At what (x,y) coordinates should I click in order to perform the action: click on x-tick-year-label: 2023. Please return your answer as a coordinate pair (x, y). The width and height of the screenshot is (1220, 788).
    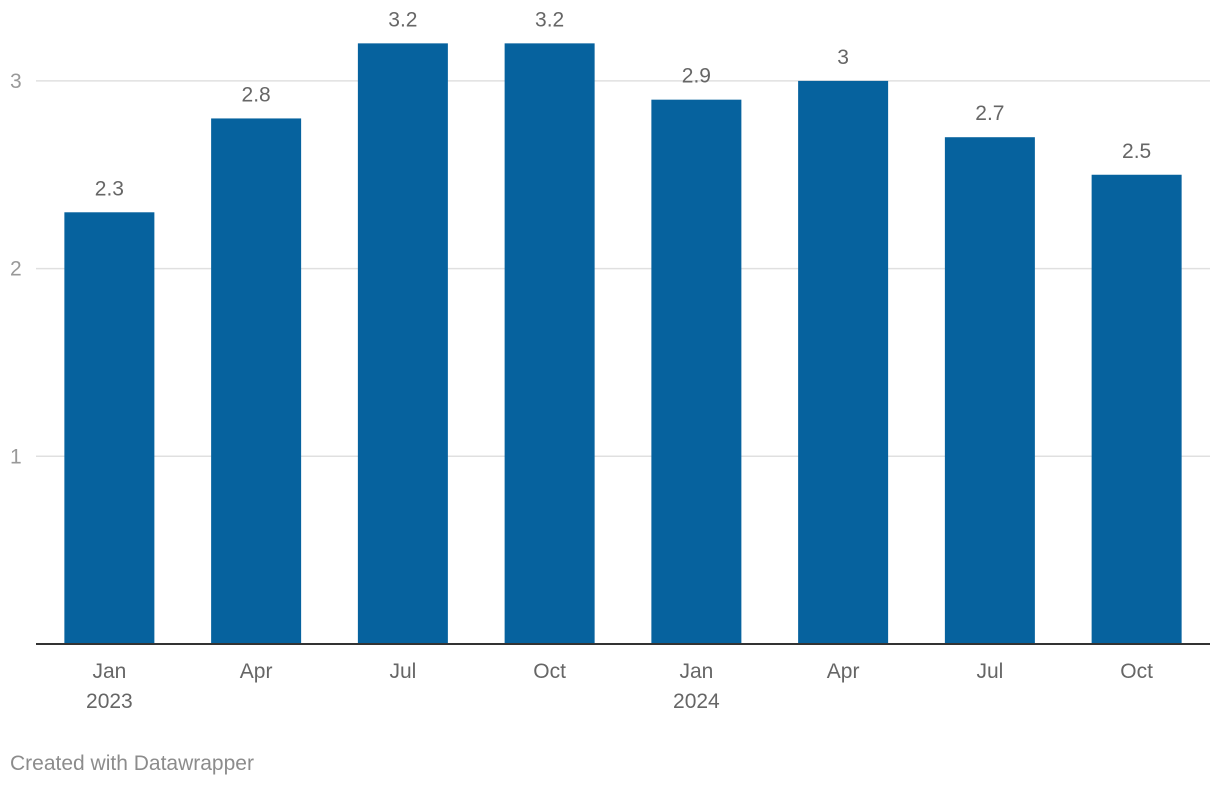
    Looking at the image, I should click on (109, 701).